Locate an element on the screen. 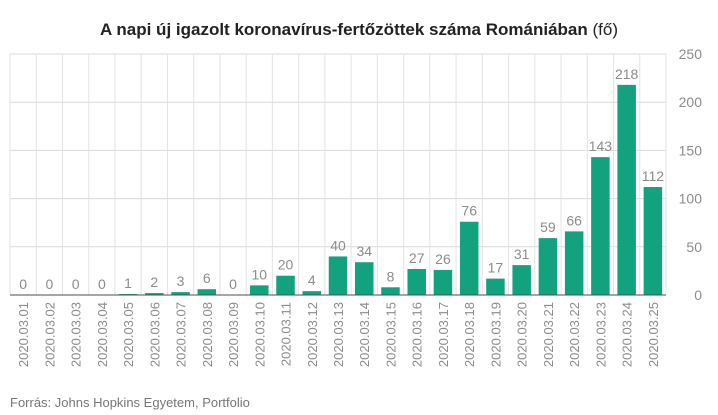 The image size is (718, 415). data-label: 17 is located at coordinates (496, 268).